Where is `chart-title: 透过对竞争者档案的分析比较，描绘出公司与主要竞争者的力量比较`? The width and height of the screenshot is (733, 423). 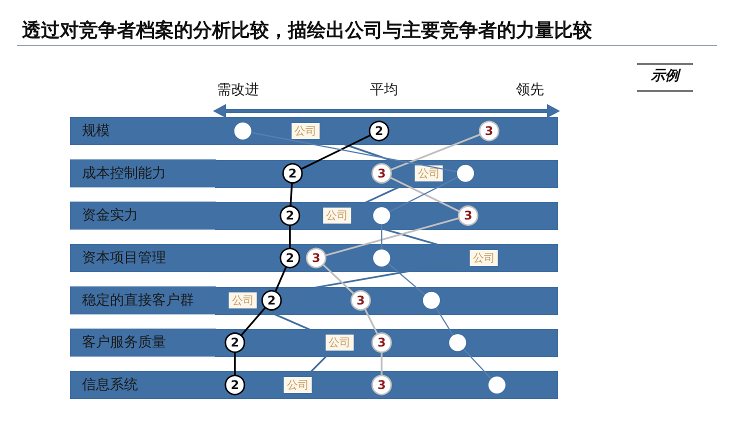
chart-title: 透过对竞争者档案的分析比较，描绘出公司与主要竞争者的力量比较 is located at coordinates (307, 31).